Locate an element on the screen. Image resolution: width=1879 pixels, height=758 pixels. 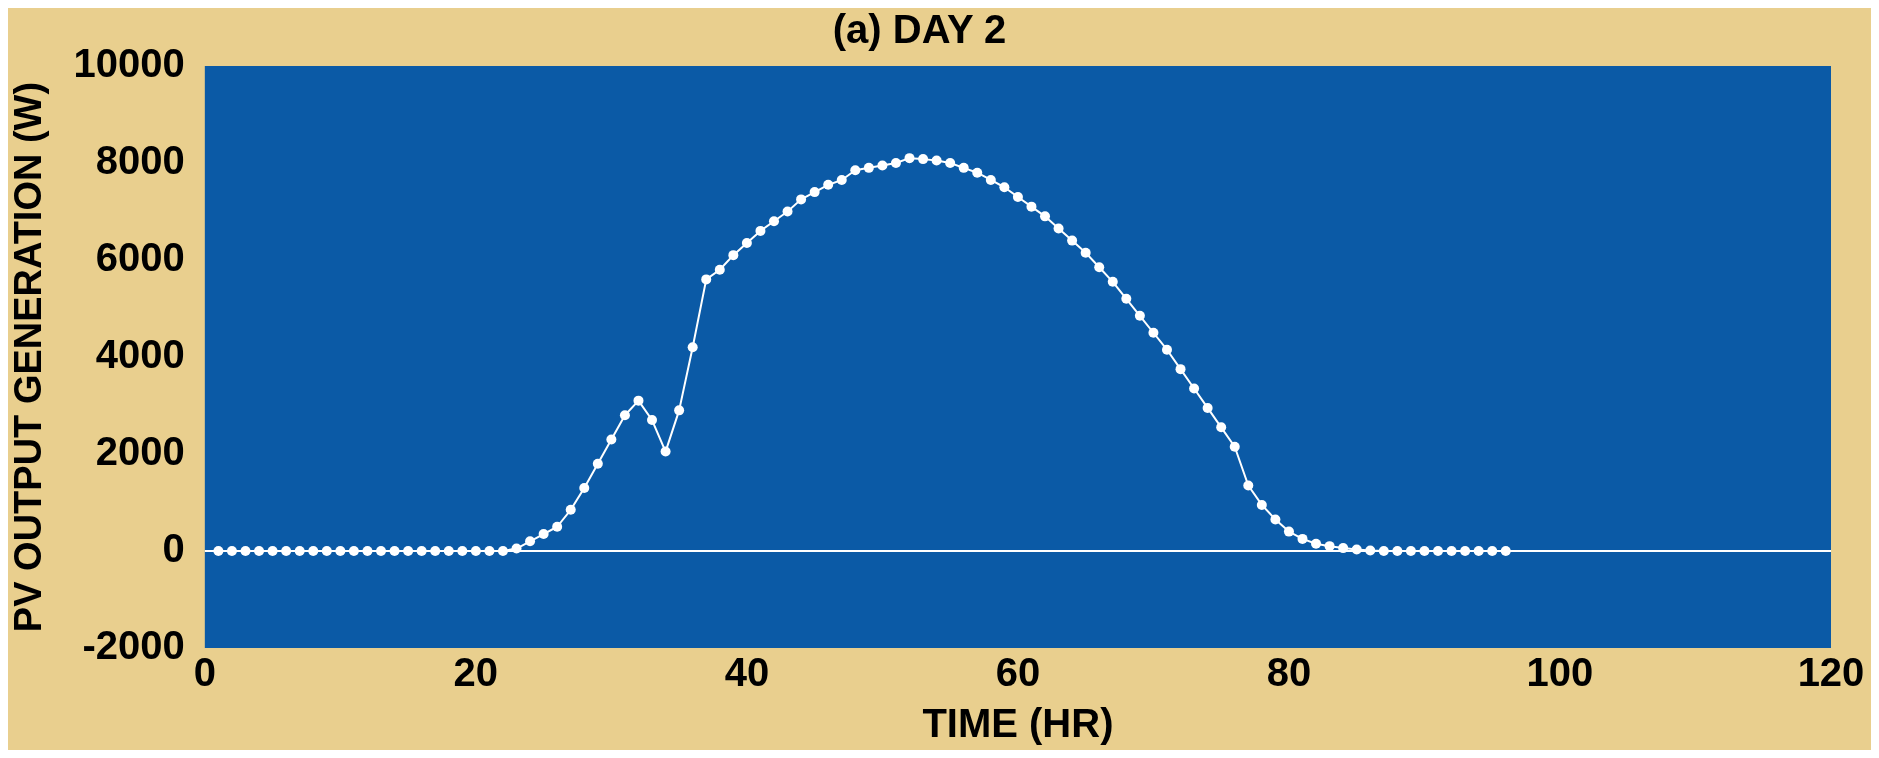
x-tick-label: 0 is located at coordinates (204, 672).